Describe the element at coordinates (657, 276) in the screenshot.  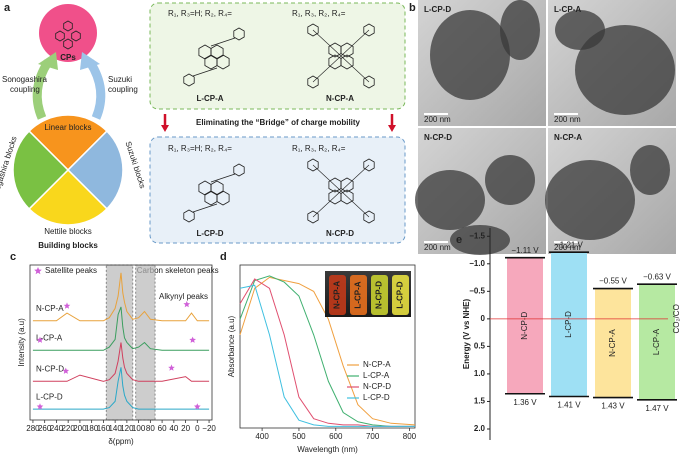
I see `cb-label: −0.63 V` at that location.